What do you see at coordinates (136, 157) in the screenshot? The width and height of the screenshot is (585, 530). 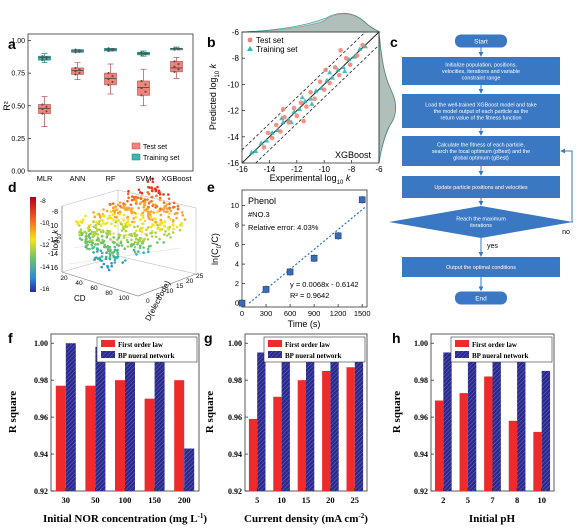 I see `legend-swatch-training` at bounding box center [136, 157].